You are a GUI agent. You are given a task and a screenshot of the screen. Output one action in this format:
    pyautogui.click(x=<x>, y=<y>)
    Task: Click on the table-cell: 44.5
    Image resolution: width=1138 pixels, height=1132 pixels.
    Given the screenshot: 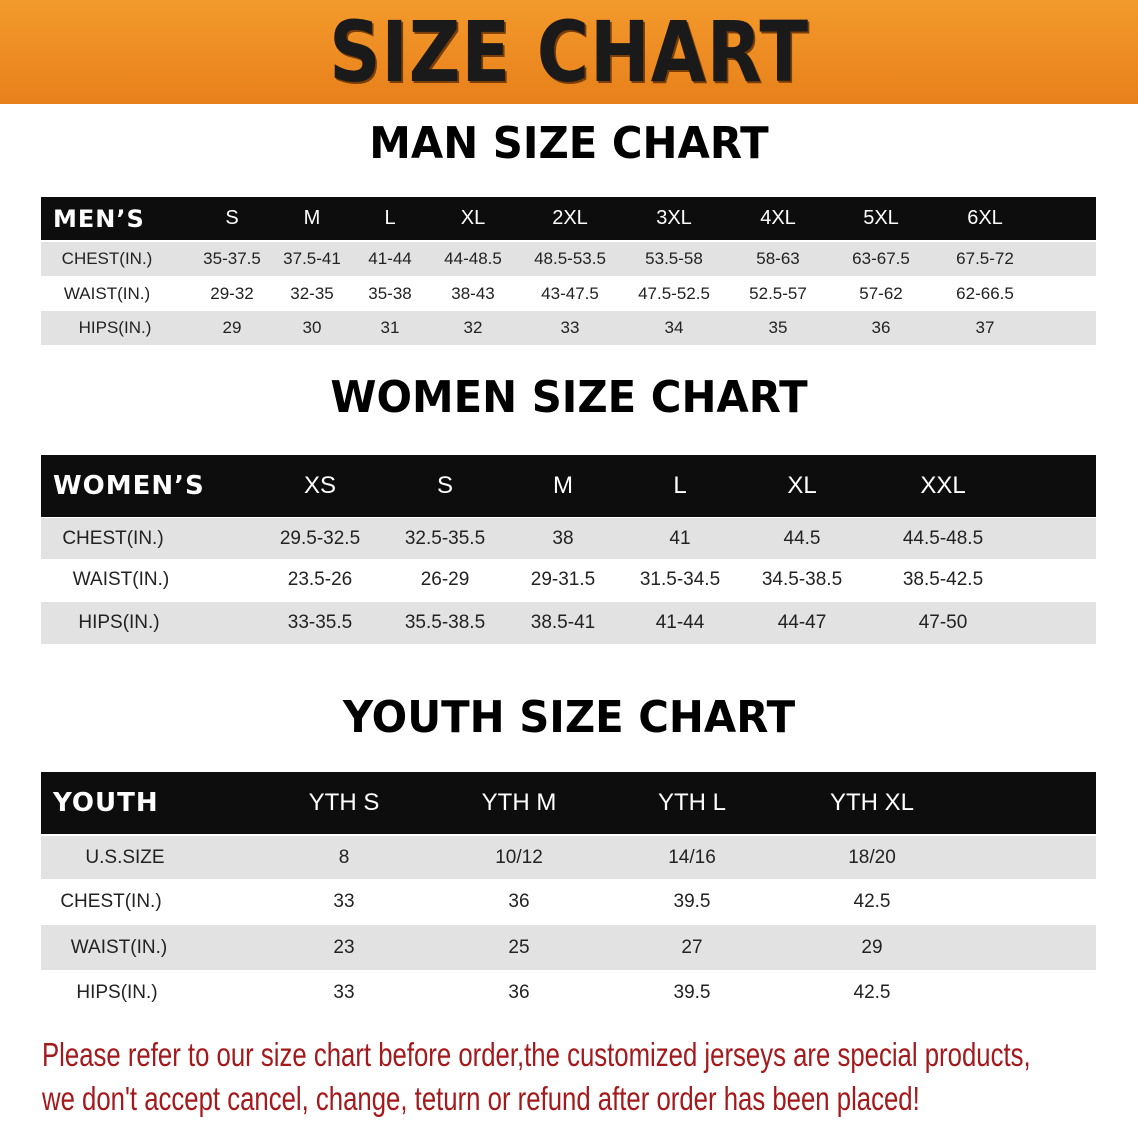 What is the action you would take?
    pyautogui.click(x=802, y=538)
    